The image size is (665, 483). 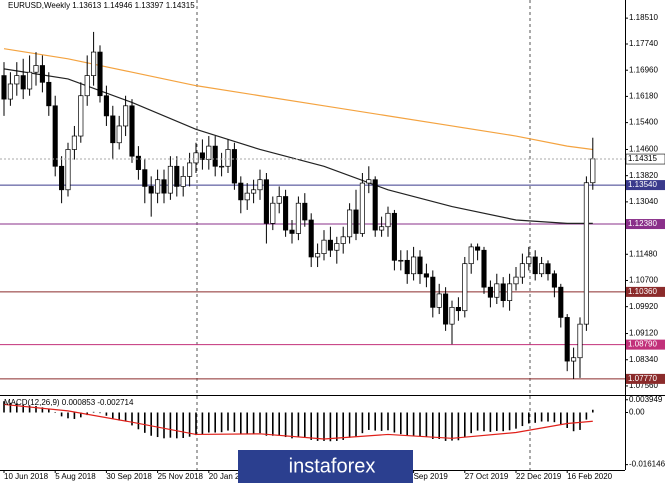 I want to click on y-tick-label: 1.14600, so click(x=643, y=149).